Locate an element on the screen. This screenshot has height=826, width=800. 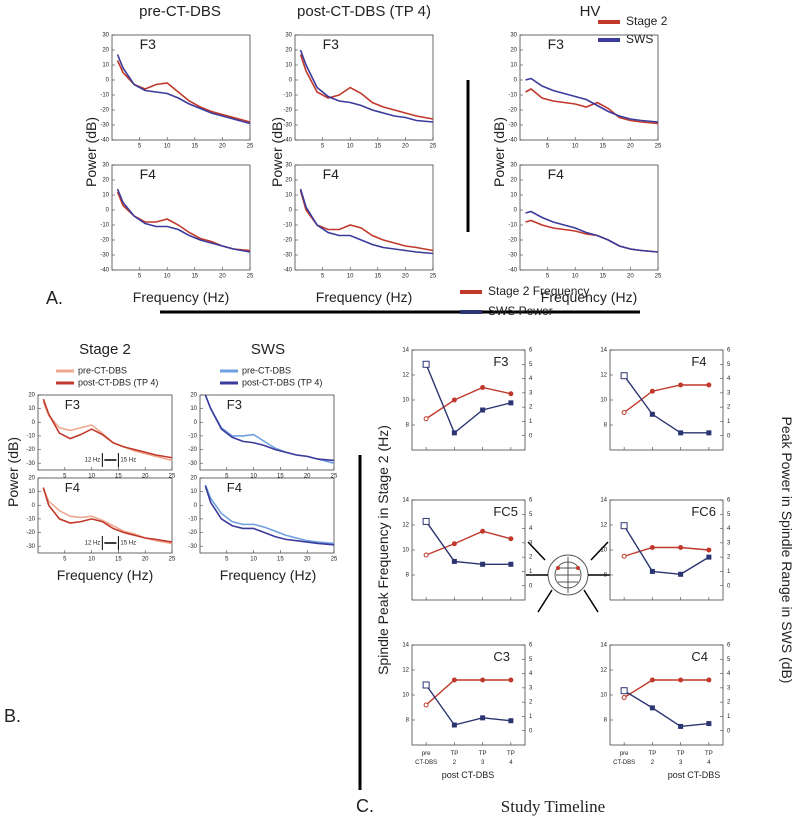
header: post-CT-DBS (TP 4) is located at coordinates (364, 11).